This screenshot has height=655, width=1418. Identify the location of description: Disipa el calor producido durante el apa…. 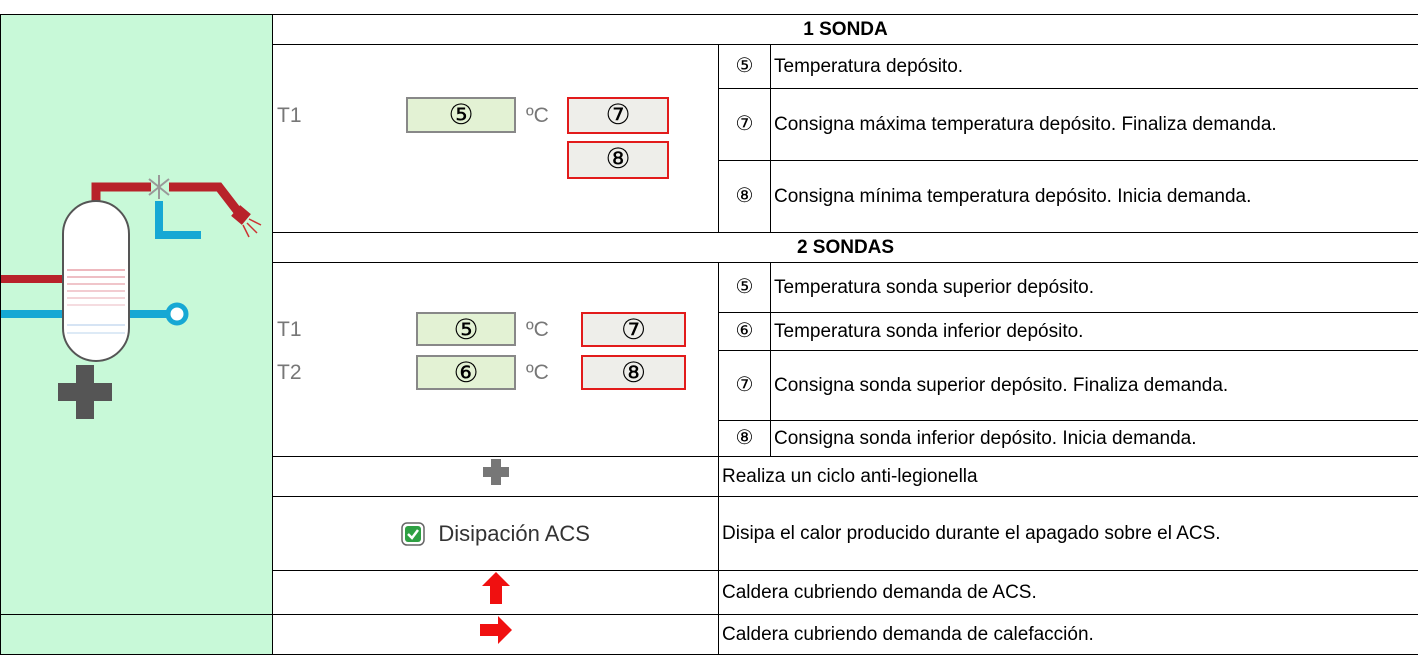
(1068, 534).